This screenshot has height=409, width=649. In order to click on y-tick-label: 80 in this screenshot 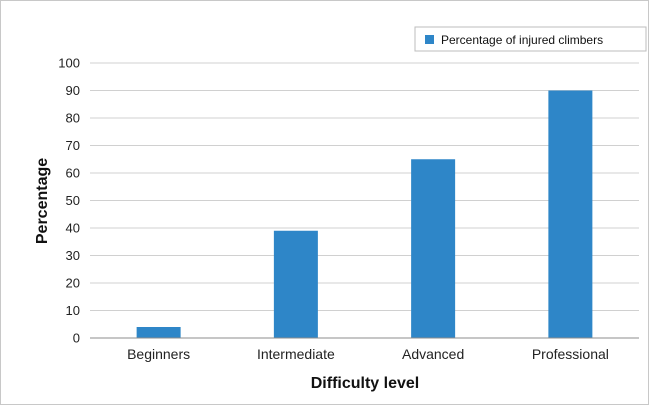, I will do `click(73, 118)`.